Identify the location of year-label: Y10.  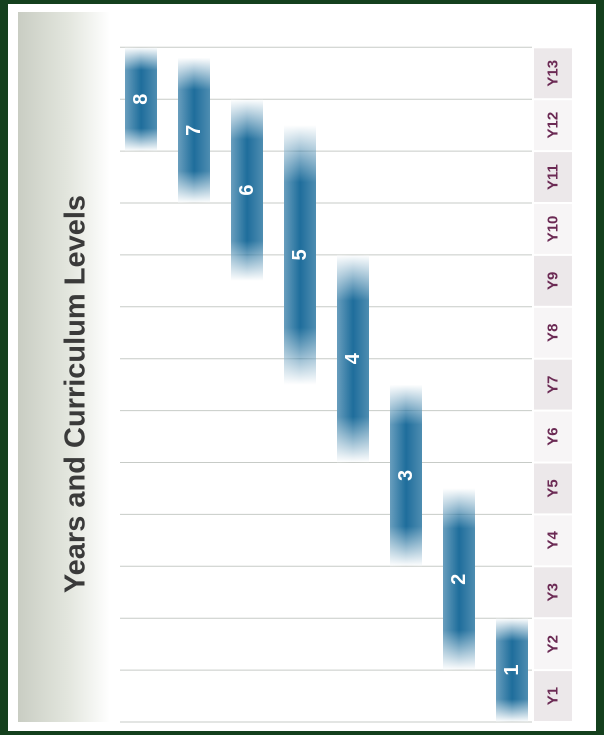
(553, 229).